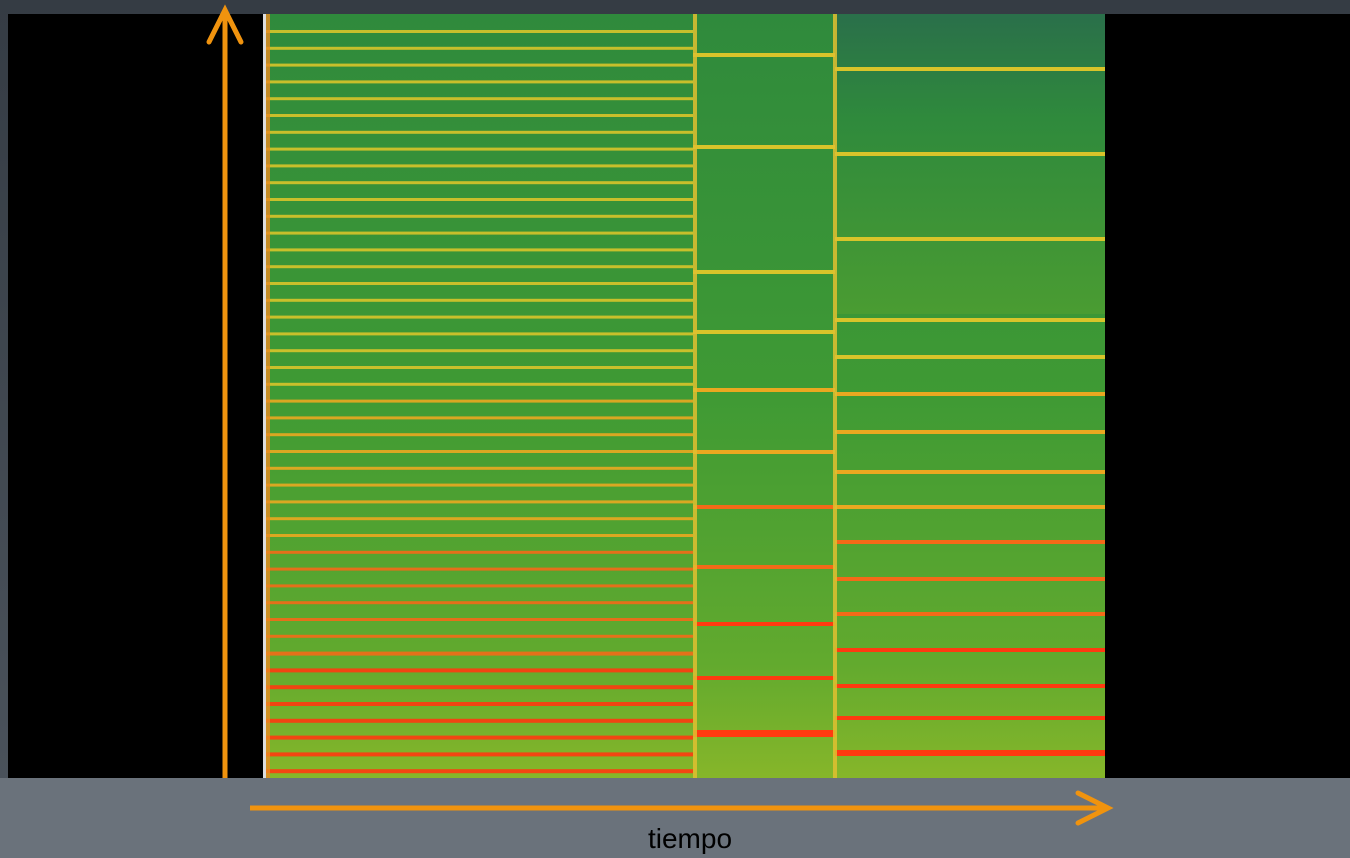  I want to click on spectrogram-edge, so click(264, 396).